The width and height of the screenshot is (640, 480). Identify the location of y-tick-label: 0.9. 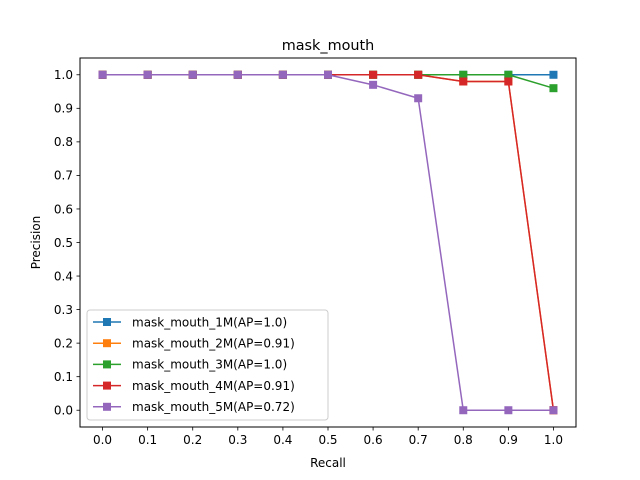
(63, 109).